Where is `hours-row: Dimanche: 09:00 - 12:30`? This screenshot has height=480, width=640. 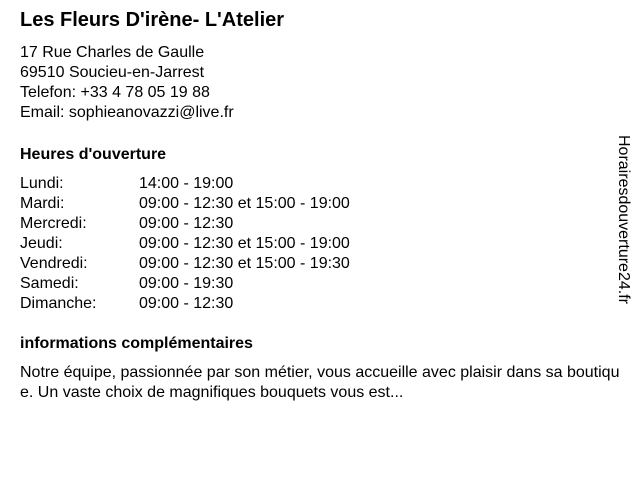 hours-row: Dimanche: 09:00 - 12:30 is located at coordinates (126, 304).